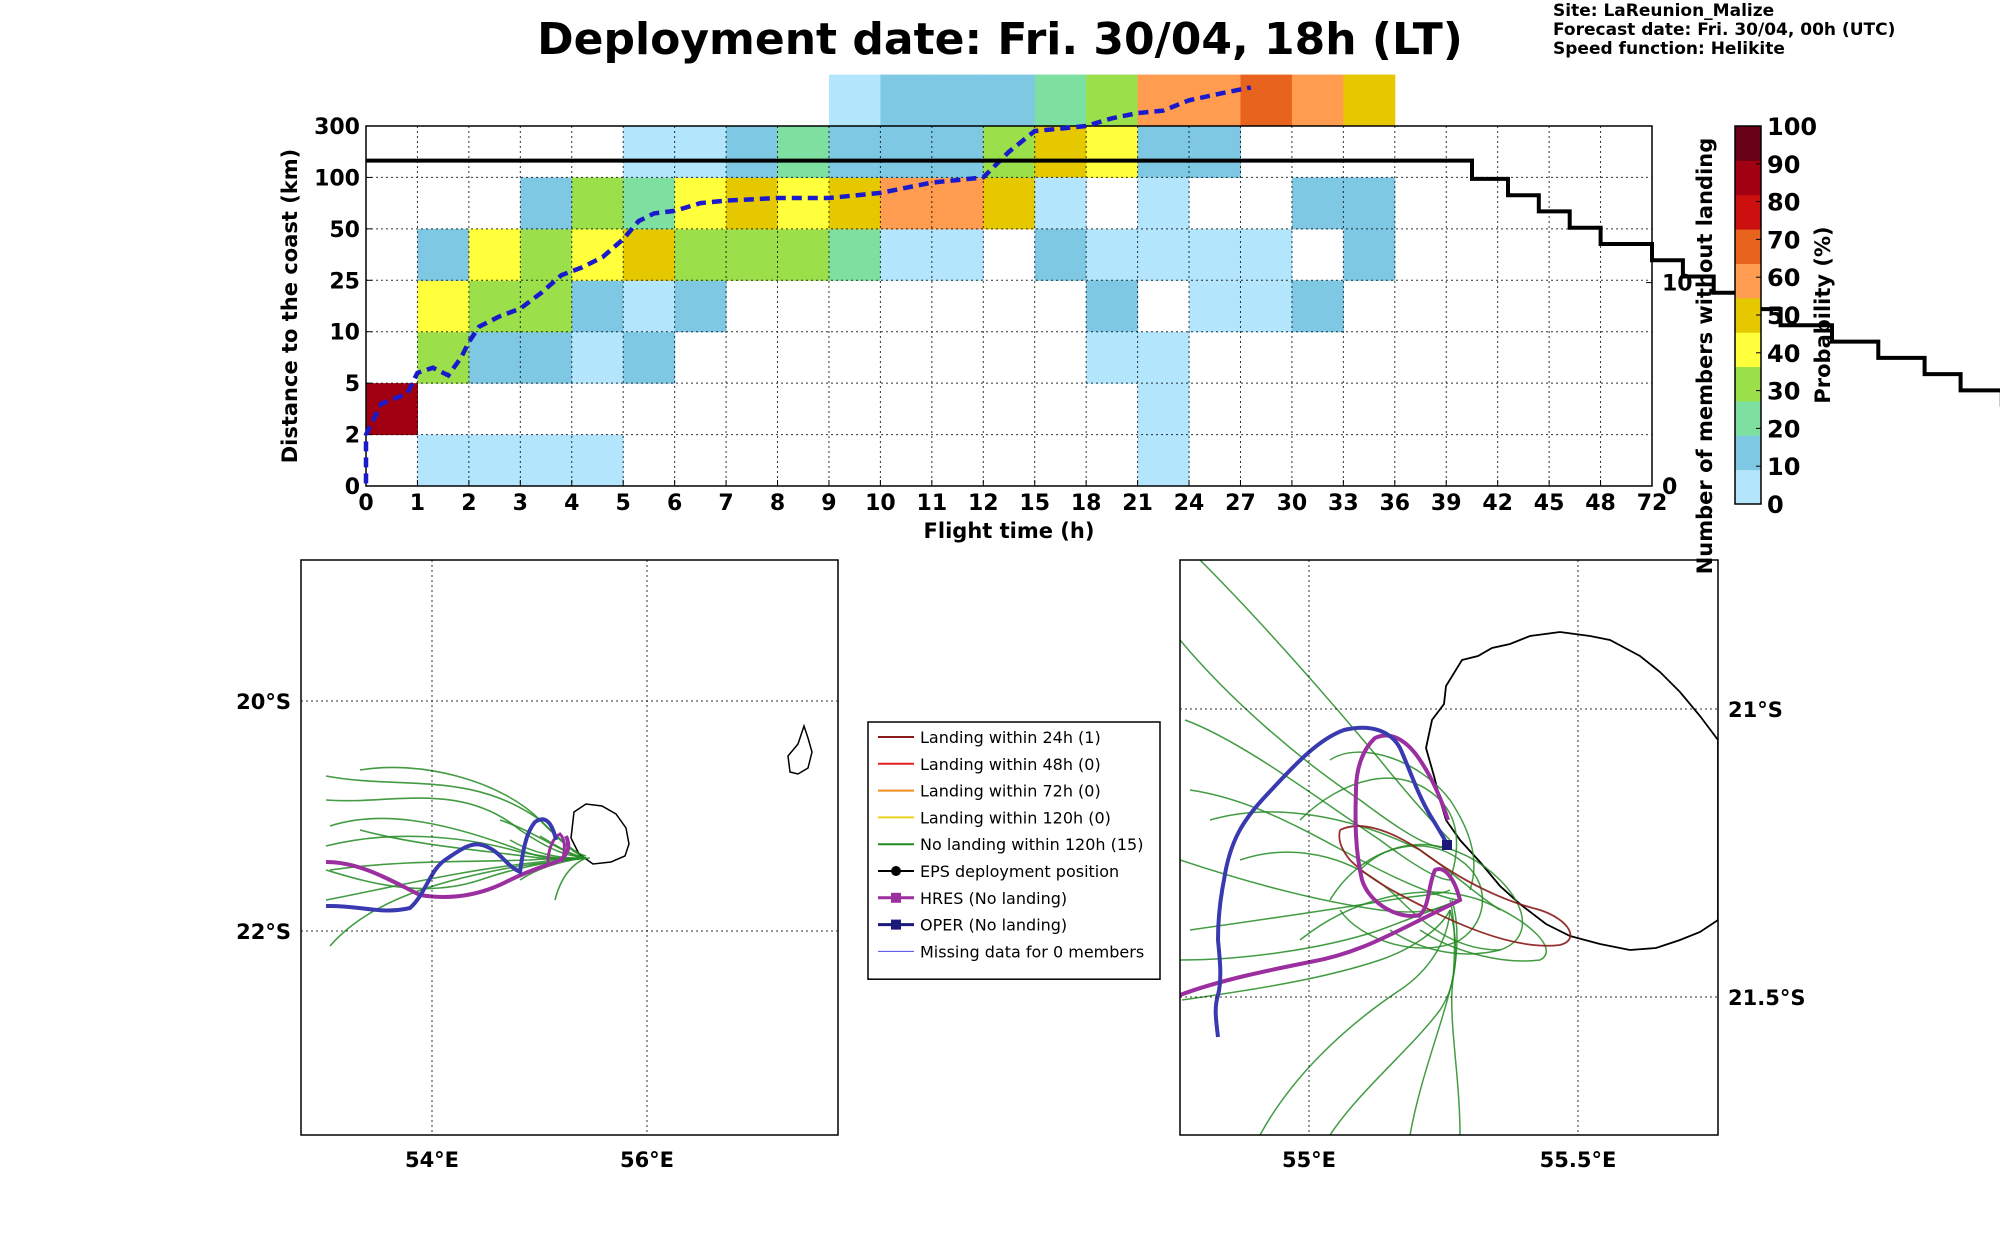 The height and width of the screenshot is (1250, 2000). What do you see at coordinates (1600, 503) in the screenshot?
I see `x-tick-label: 48` at bounding box center [1600, 503].